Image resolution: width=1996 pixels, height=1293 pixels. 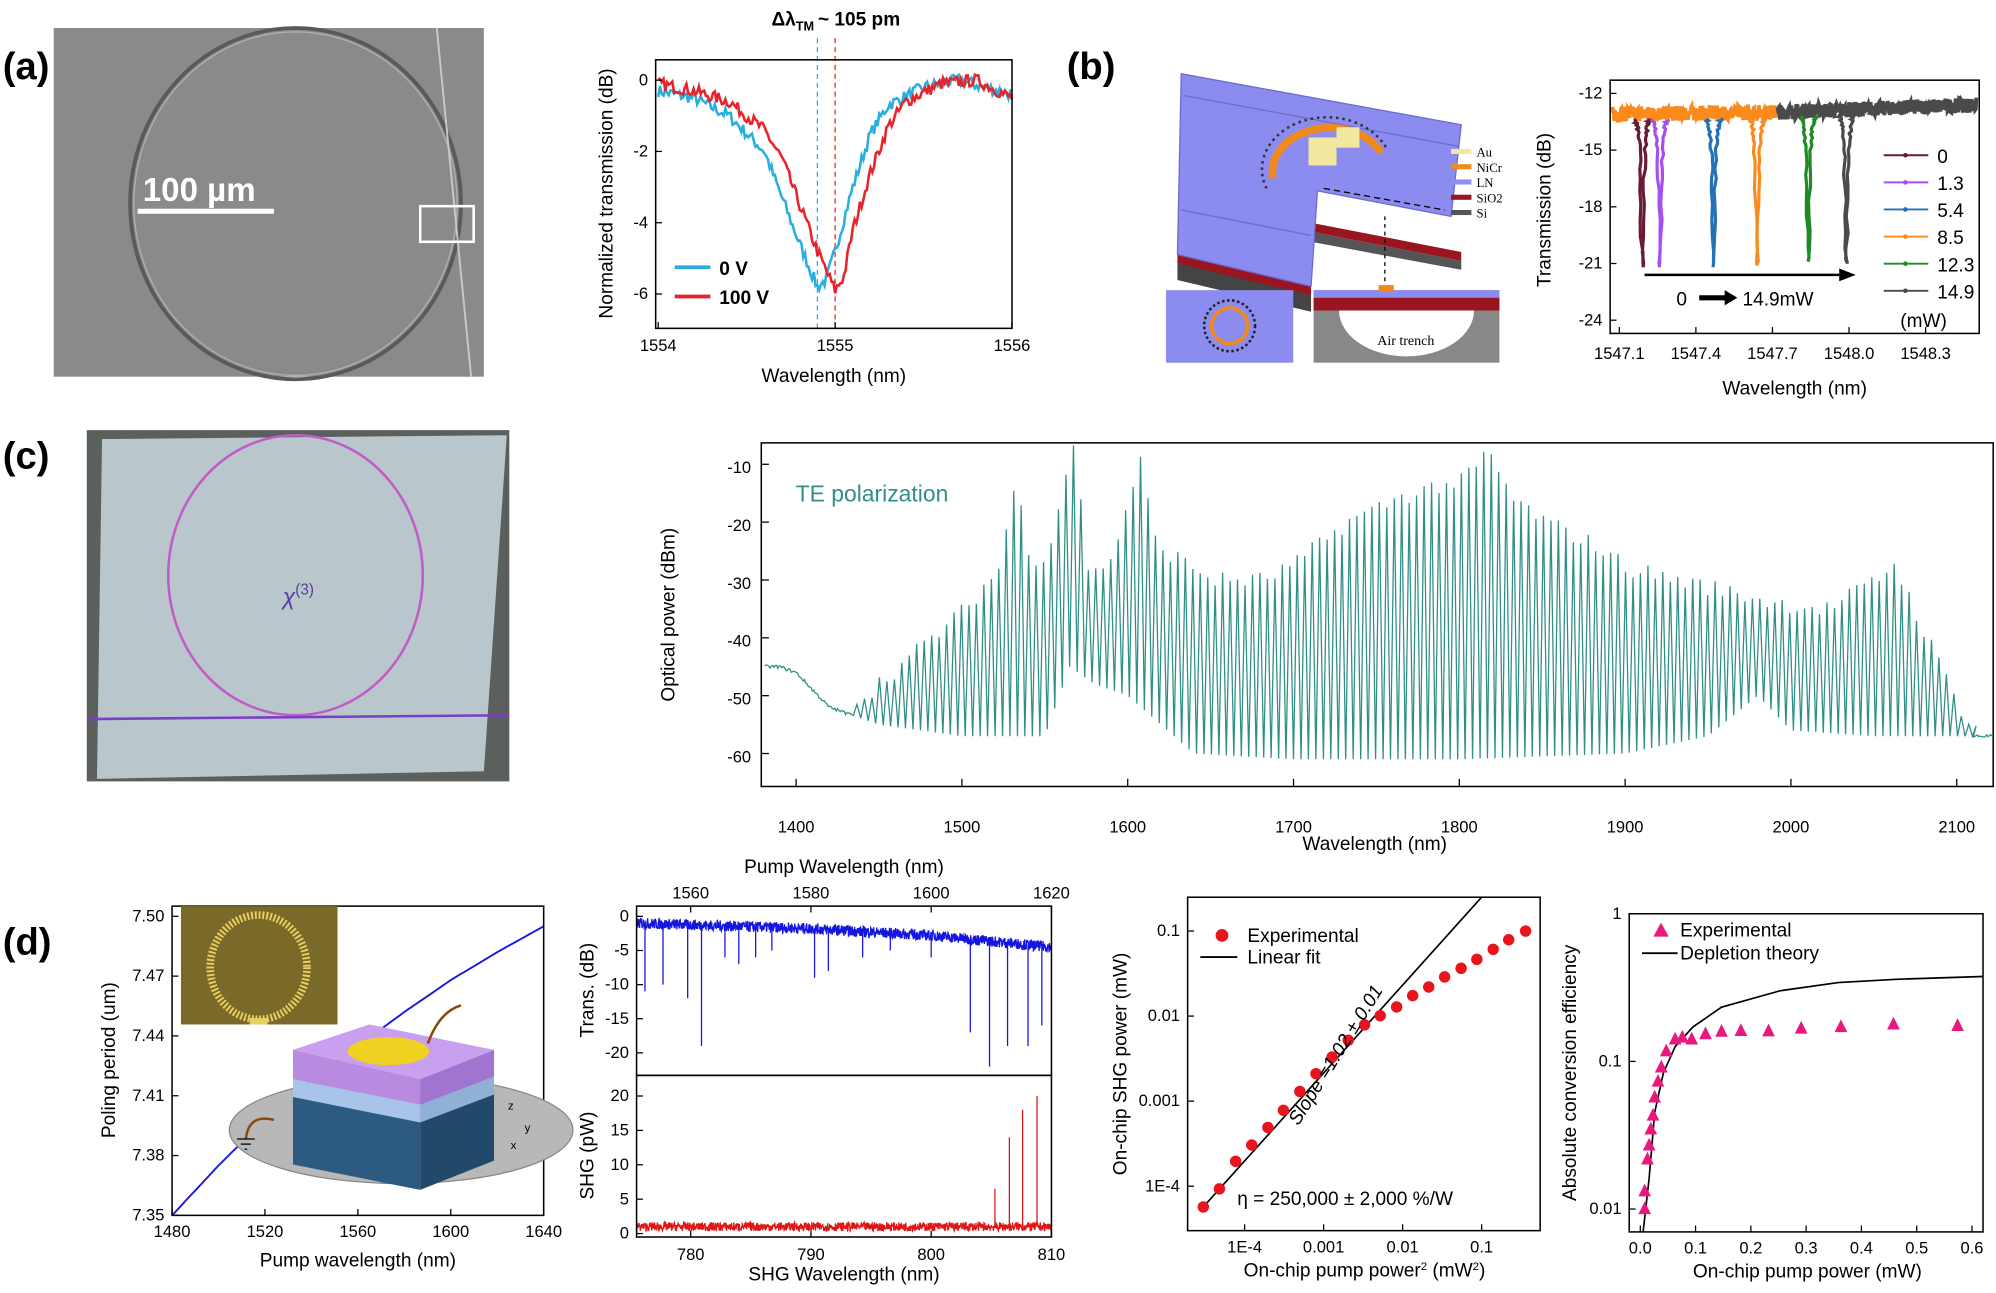 I want to click on substrate-side, so click(x=457, y=1140).